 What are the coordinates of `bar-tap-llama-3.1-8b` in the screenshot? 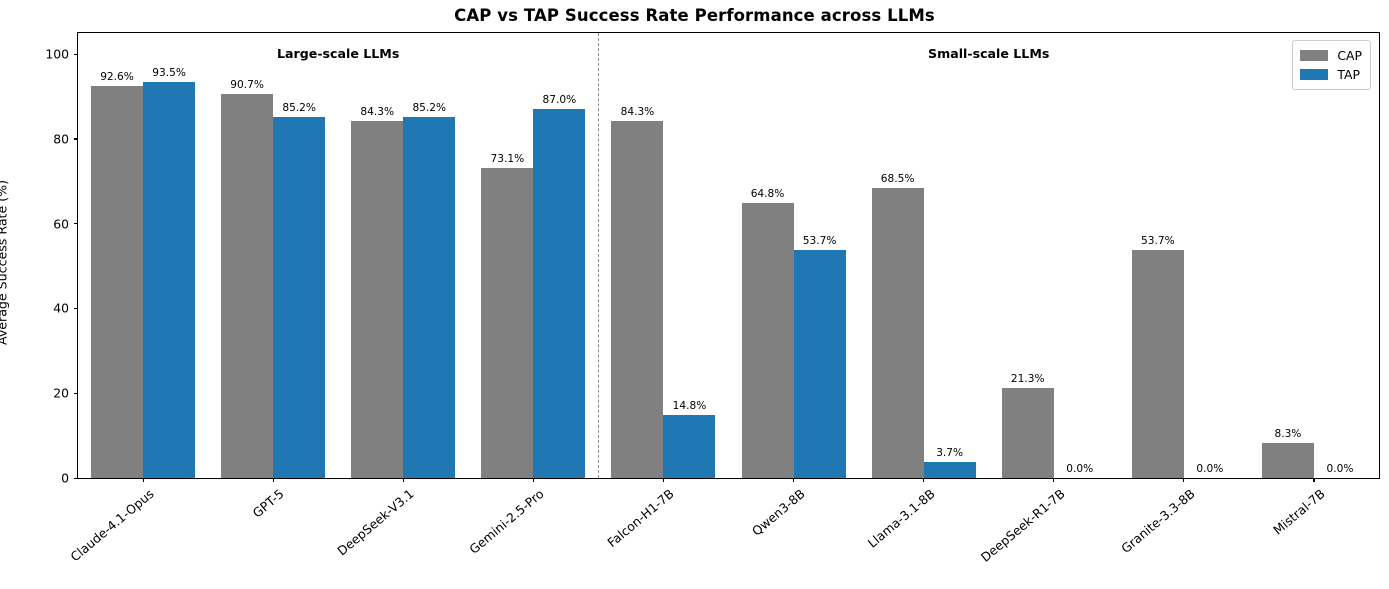 It's located at (949, 470).